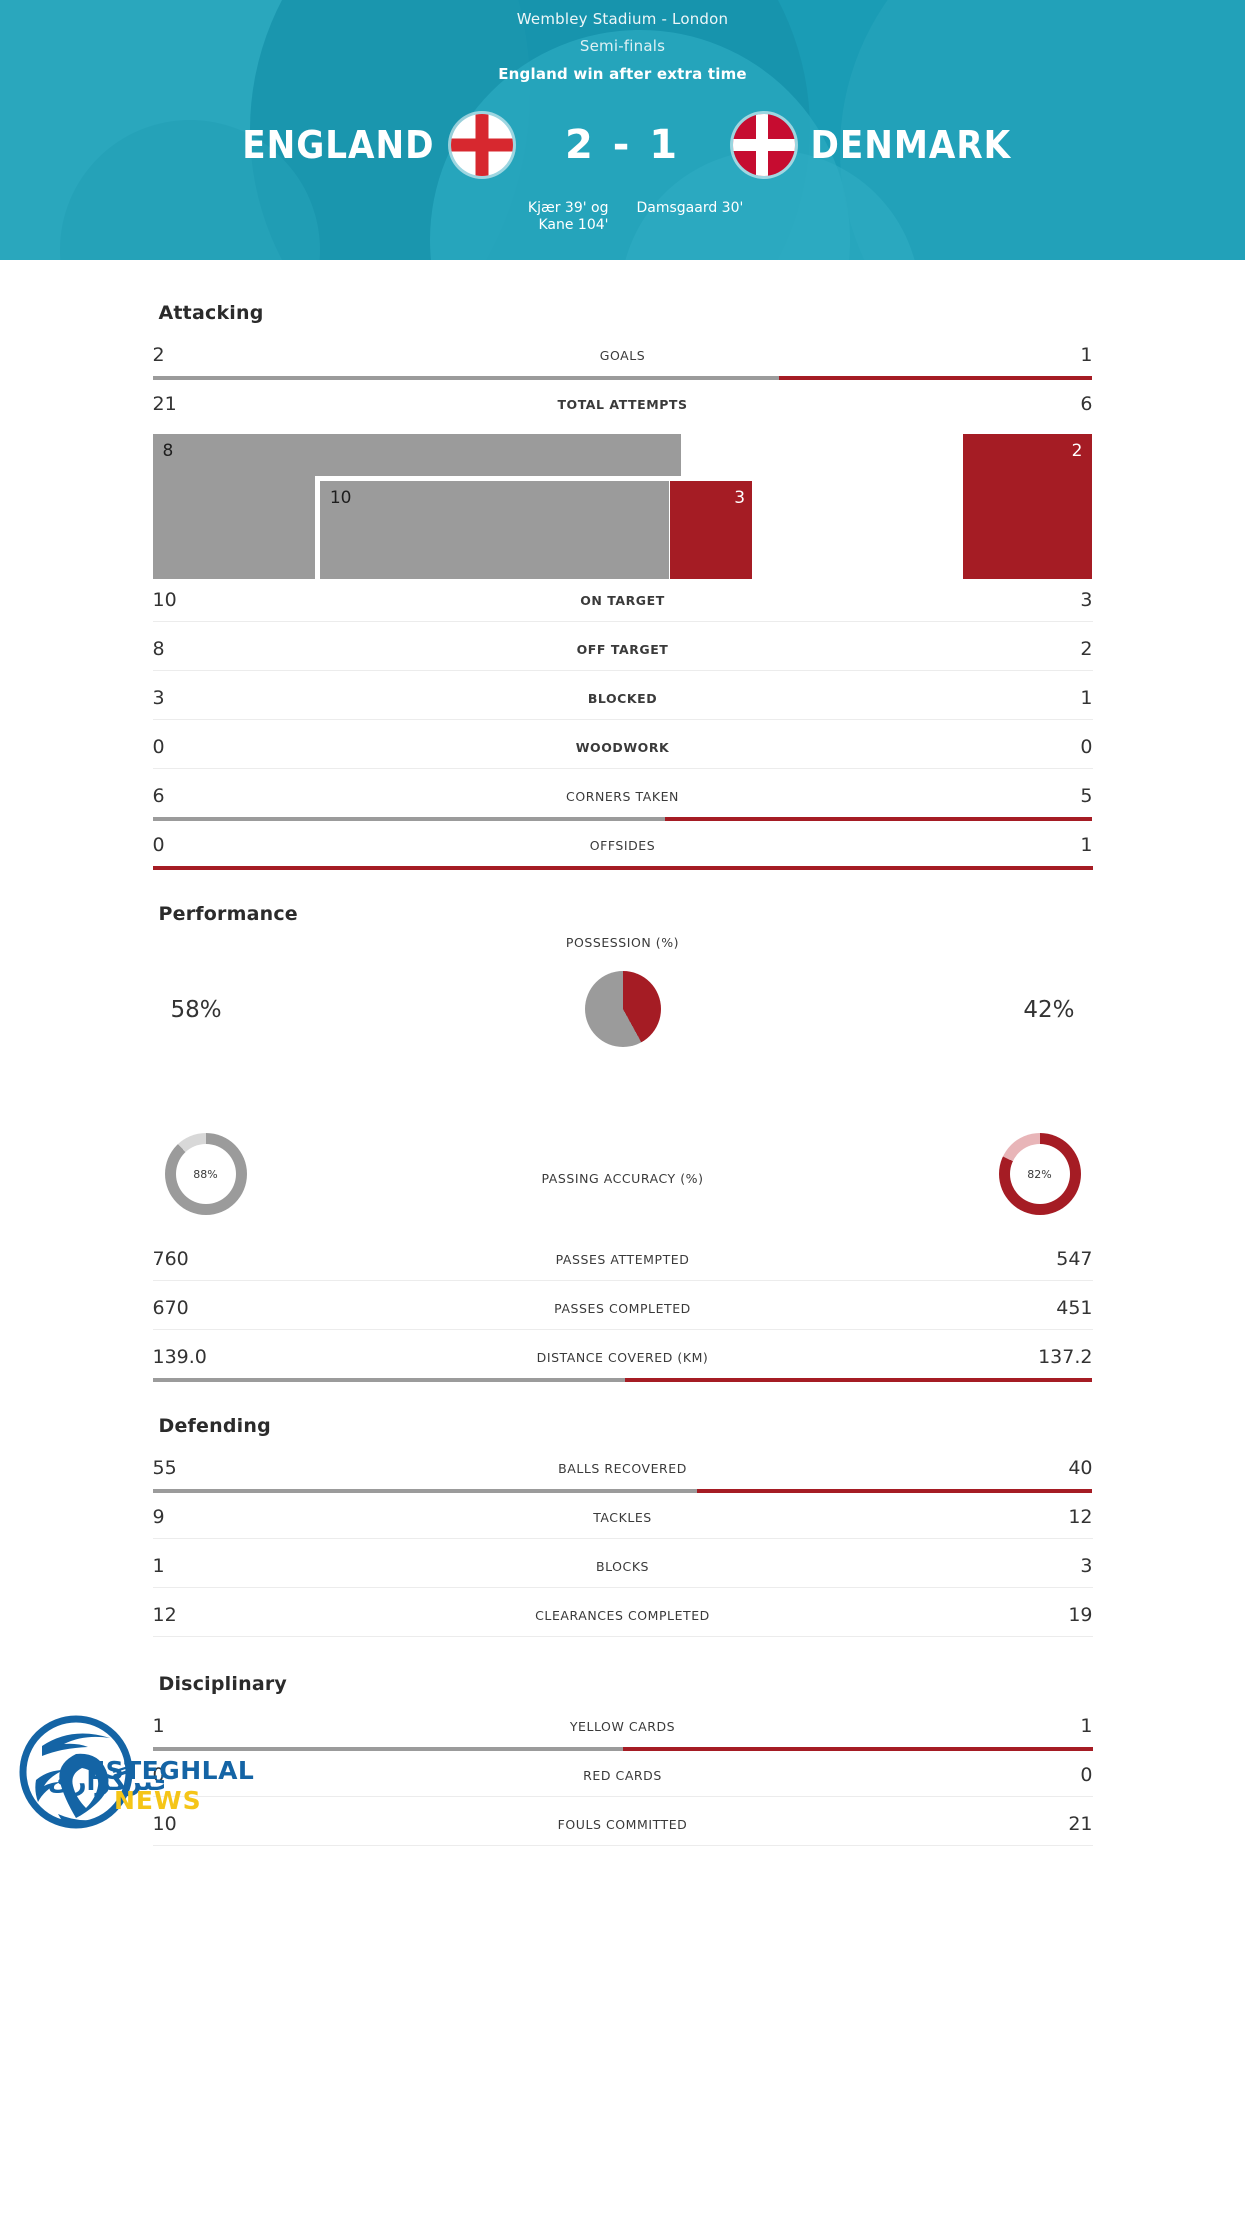  What do you see at coordinates (623, 1726) in the screenshot?
I see `stat-row-body: 1 YELLOW CARDS 1` at bounding box center [623, 1726].